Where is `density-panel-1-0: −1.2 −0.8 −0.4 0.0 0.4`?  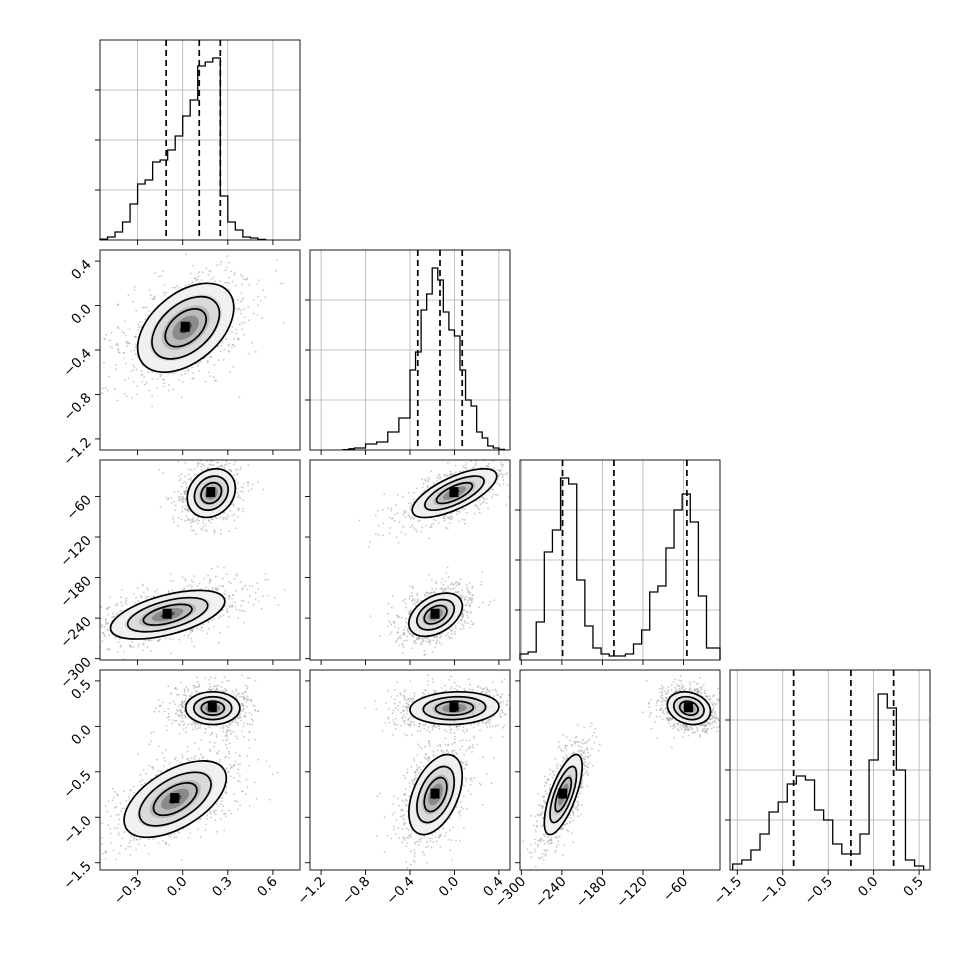
density-panel-1-0: −1.2 −0.8 −0.4 0.0 0.4 is located at coordinates (180, 359).